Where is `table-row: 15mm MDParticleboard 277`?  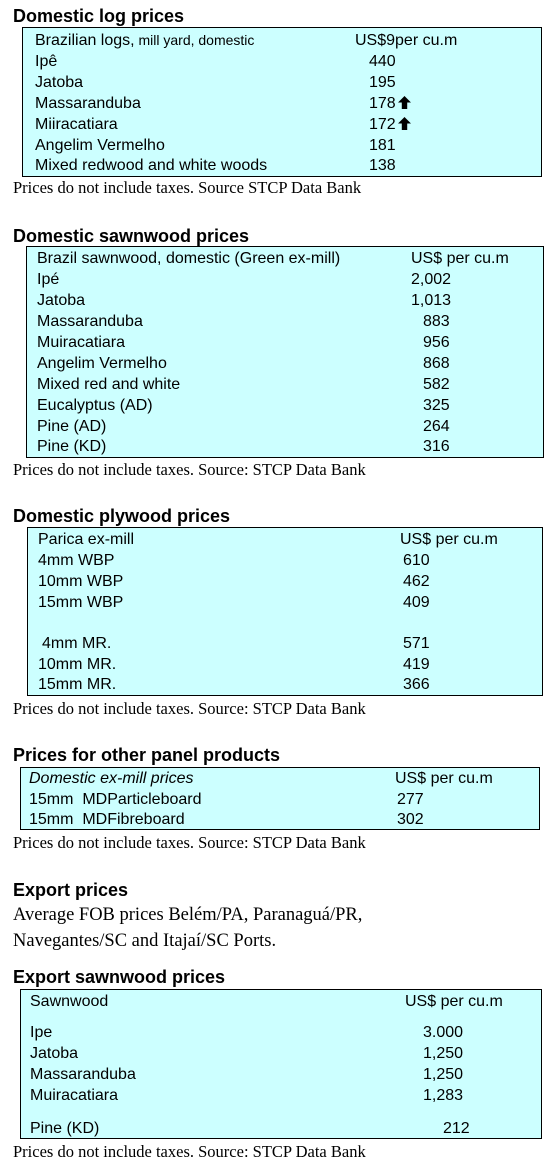
table-row: 15mm MDParticleboard 277 is located at coordinates (280, 799).